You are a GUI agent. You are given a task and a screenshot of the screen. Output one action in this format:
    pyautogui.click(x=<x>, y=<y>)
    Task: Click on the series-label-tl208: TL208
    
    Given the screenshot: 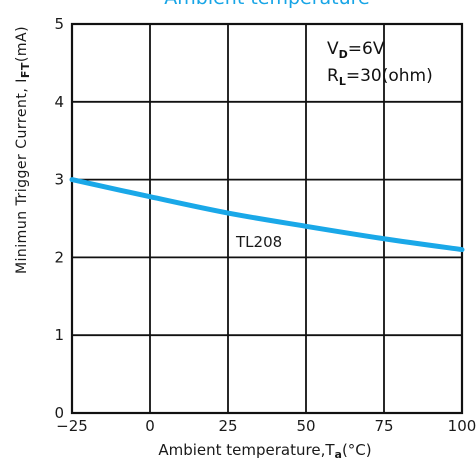 What is the action you would take?
    pyautogui.click(x=258, y=242)
    